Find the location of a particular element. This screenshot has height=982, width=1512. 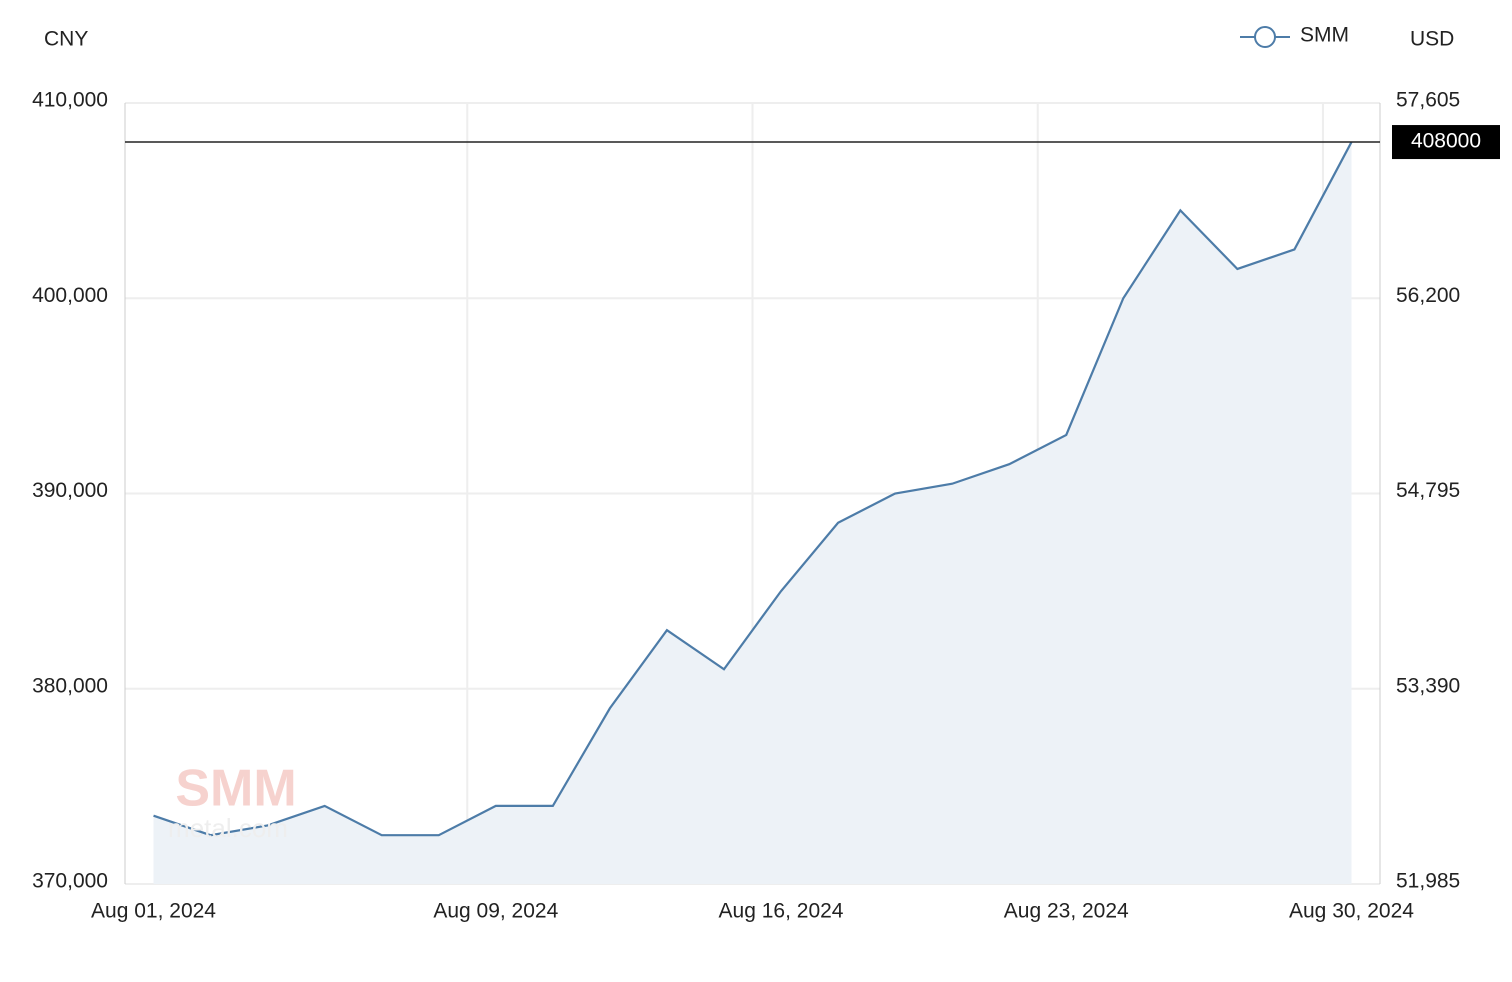

y2-tick-label: 54,795 is located at coordinates (1428, 490).